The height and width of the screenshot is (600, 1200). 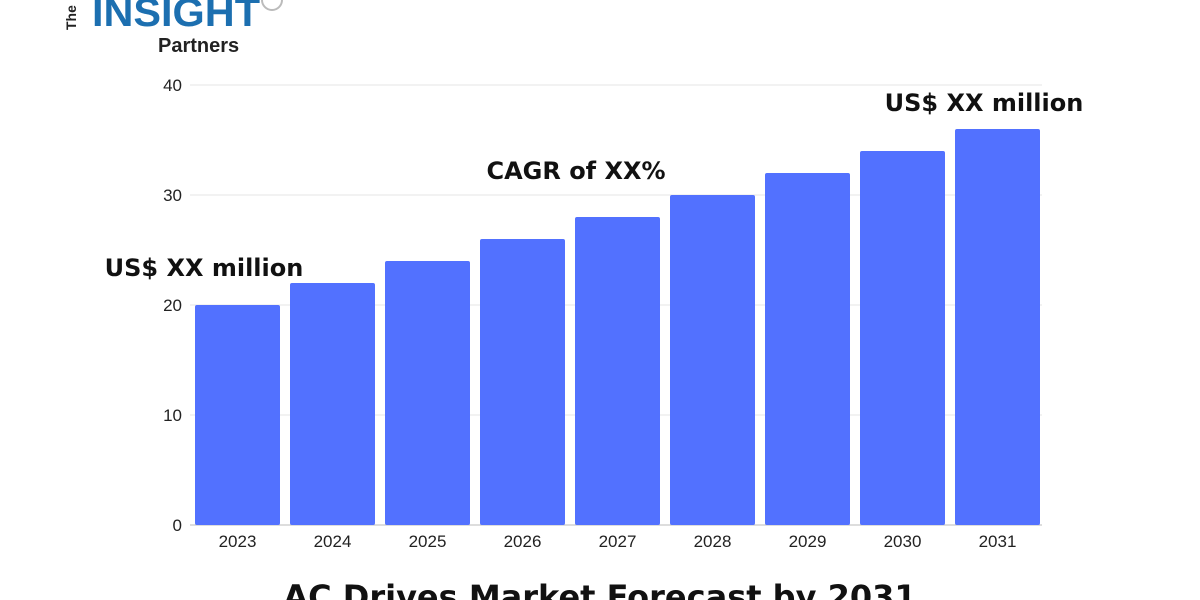 I want to click on bar-2025, so click(x=427, y=393).